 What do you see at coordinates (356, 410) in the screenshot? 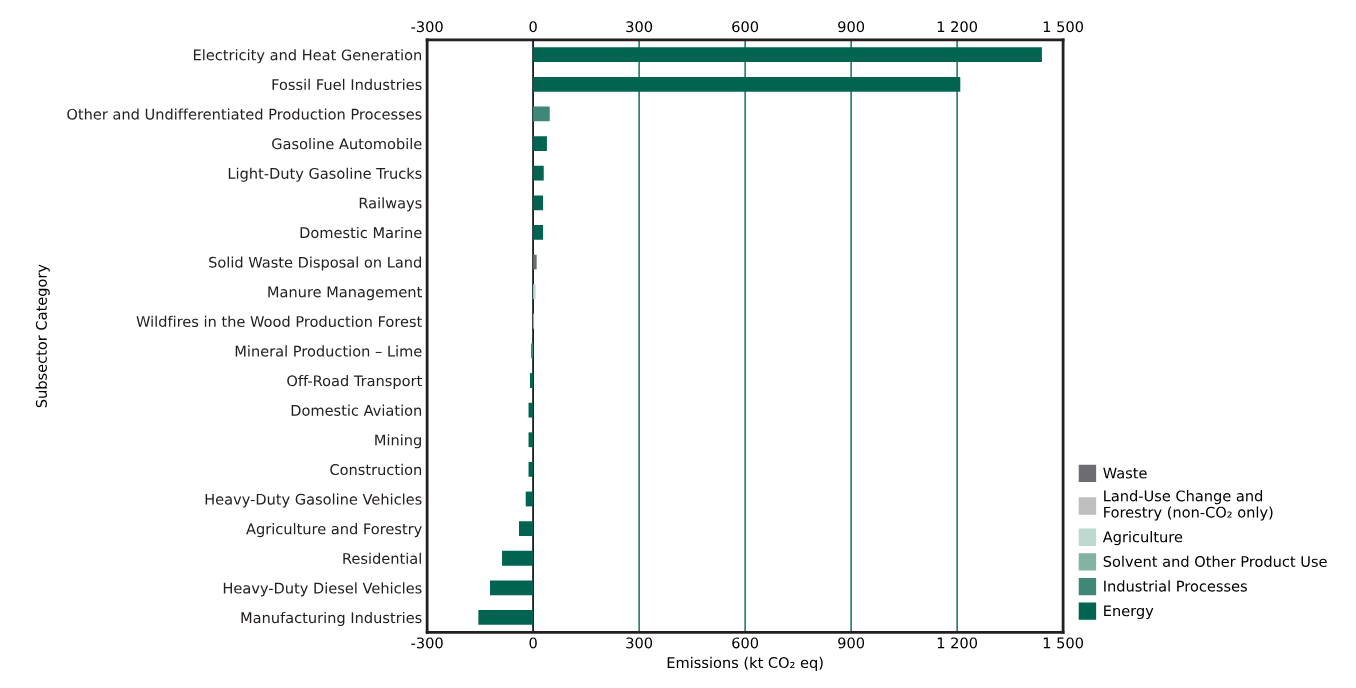
I see `y-tick-label: Domestic Aviation` at bounding box center [356, 410].